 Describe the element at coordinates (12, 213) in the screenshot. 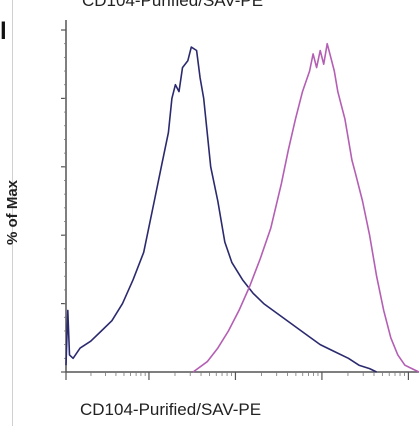

I see `left-border` at that location.